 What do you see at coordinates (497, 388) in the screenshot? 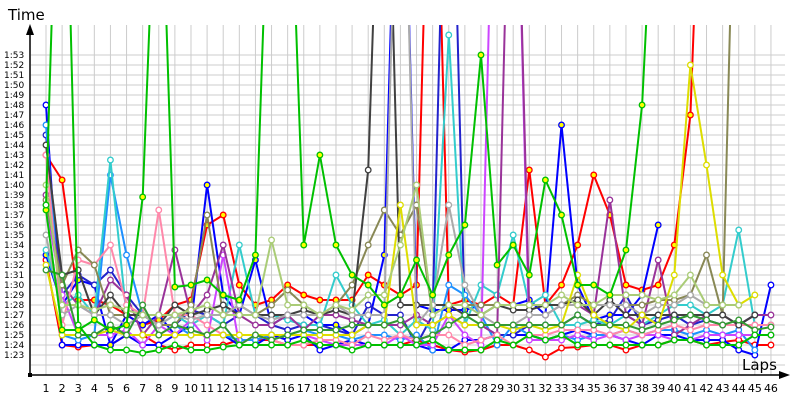
I see `x-tick-label: 29` at bounding box center [497, 388].